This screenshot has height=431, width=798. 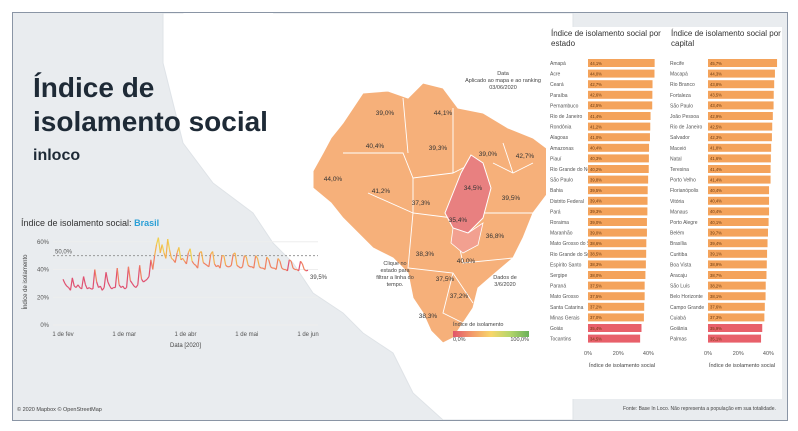 What do you see at coordinates (596, 179) in the screenshot?
I see `bar-value-label: 39,8%` at bounding box center [596, 179].